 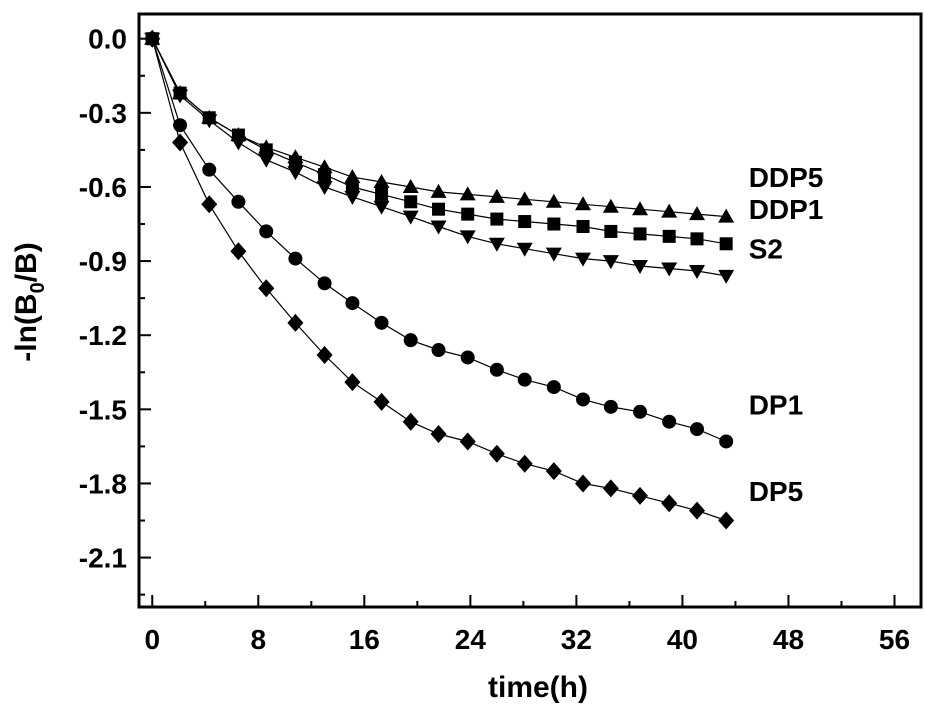 What do you see at coordinates (103, 483) in the screenshot?
I see `y-tick-label: -1.8` at bounding box center [103, 483].